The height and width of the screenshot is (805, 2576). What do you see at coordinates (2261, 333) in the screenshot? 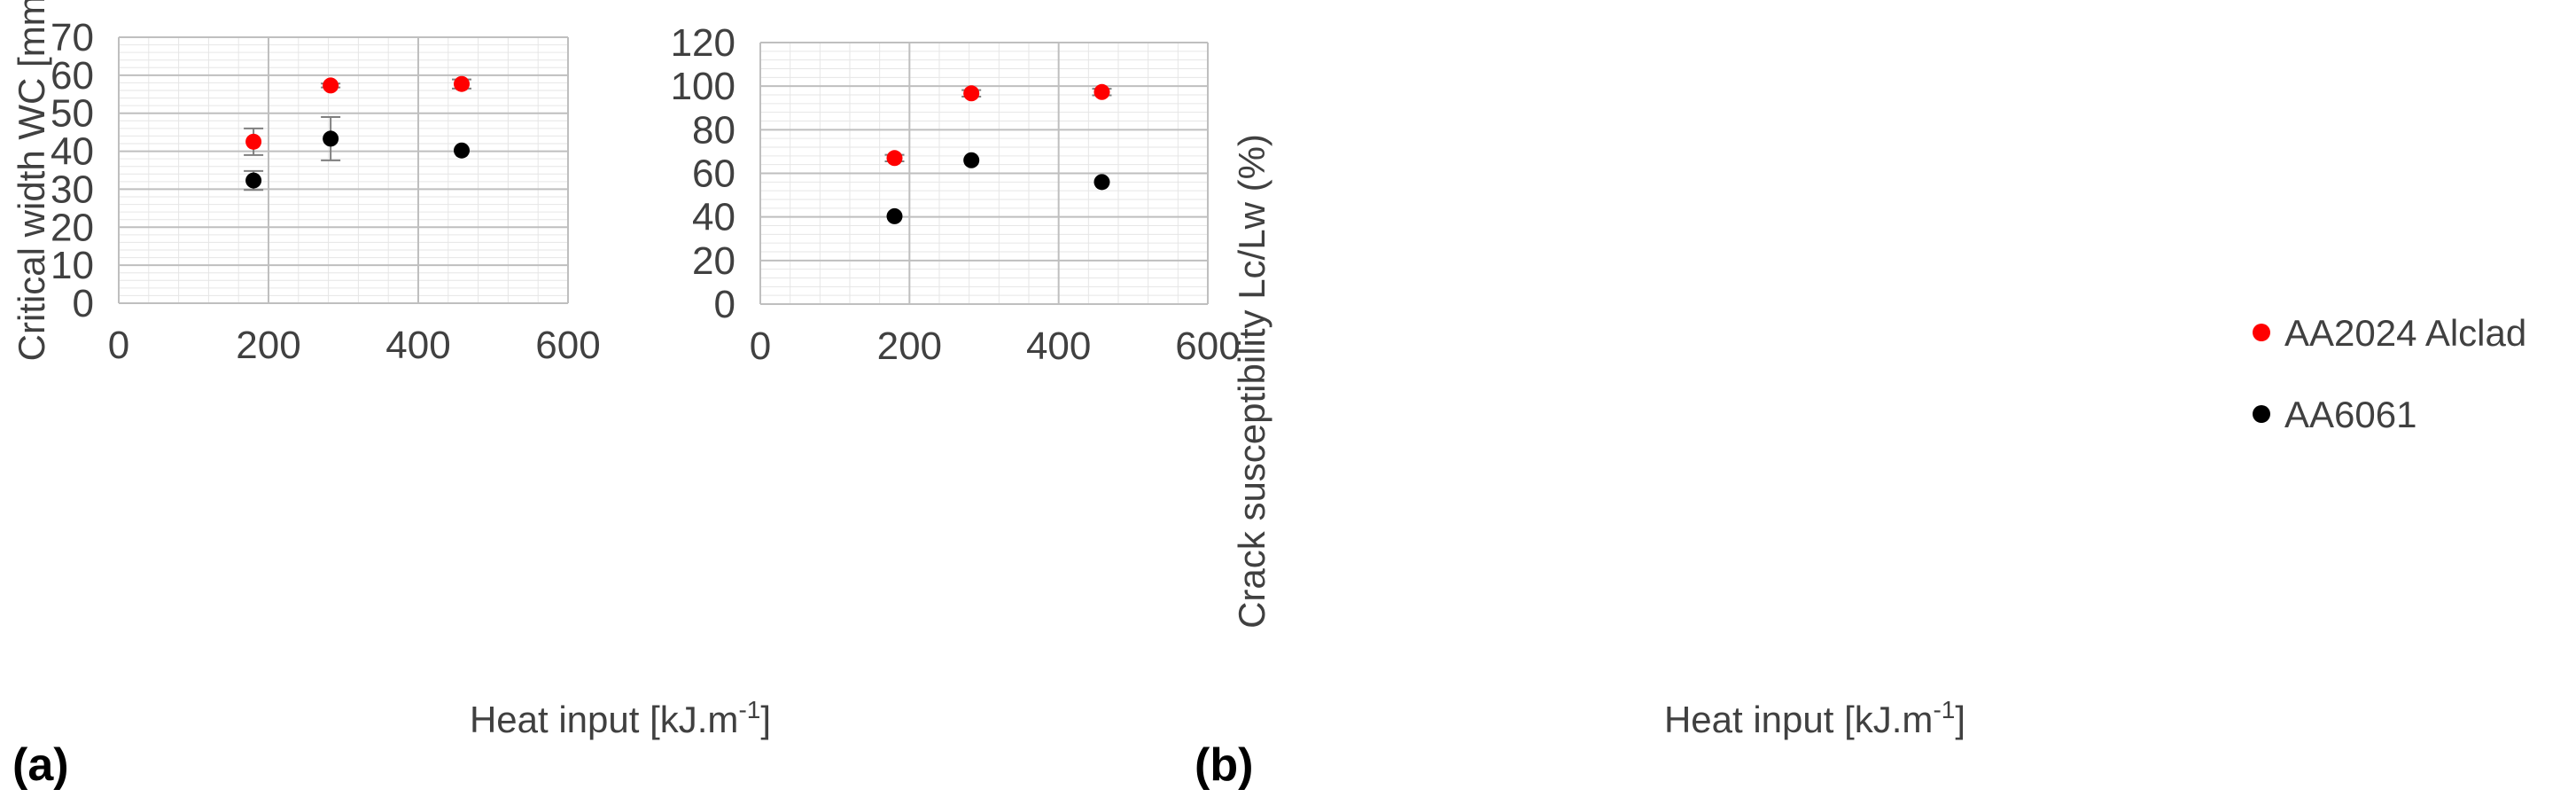
I see `legend-marker-aa2024-alclad` at bounding box center [2261, 333].